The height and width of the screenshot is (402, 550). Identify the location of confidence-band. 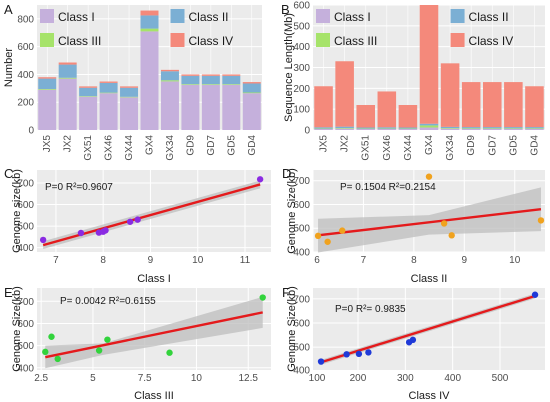
(429, 220).